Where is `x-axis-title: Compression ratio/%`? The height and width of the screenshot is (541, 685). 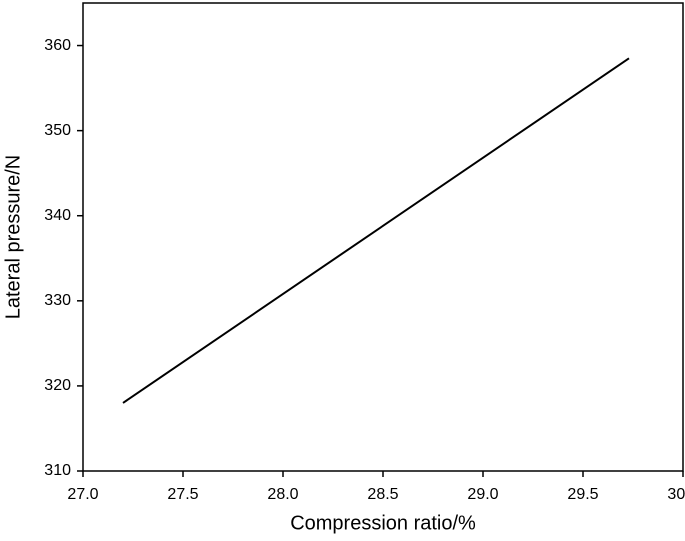
x-axis-title: Compression ratio/% is located at coordinates (383, 523).